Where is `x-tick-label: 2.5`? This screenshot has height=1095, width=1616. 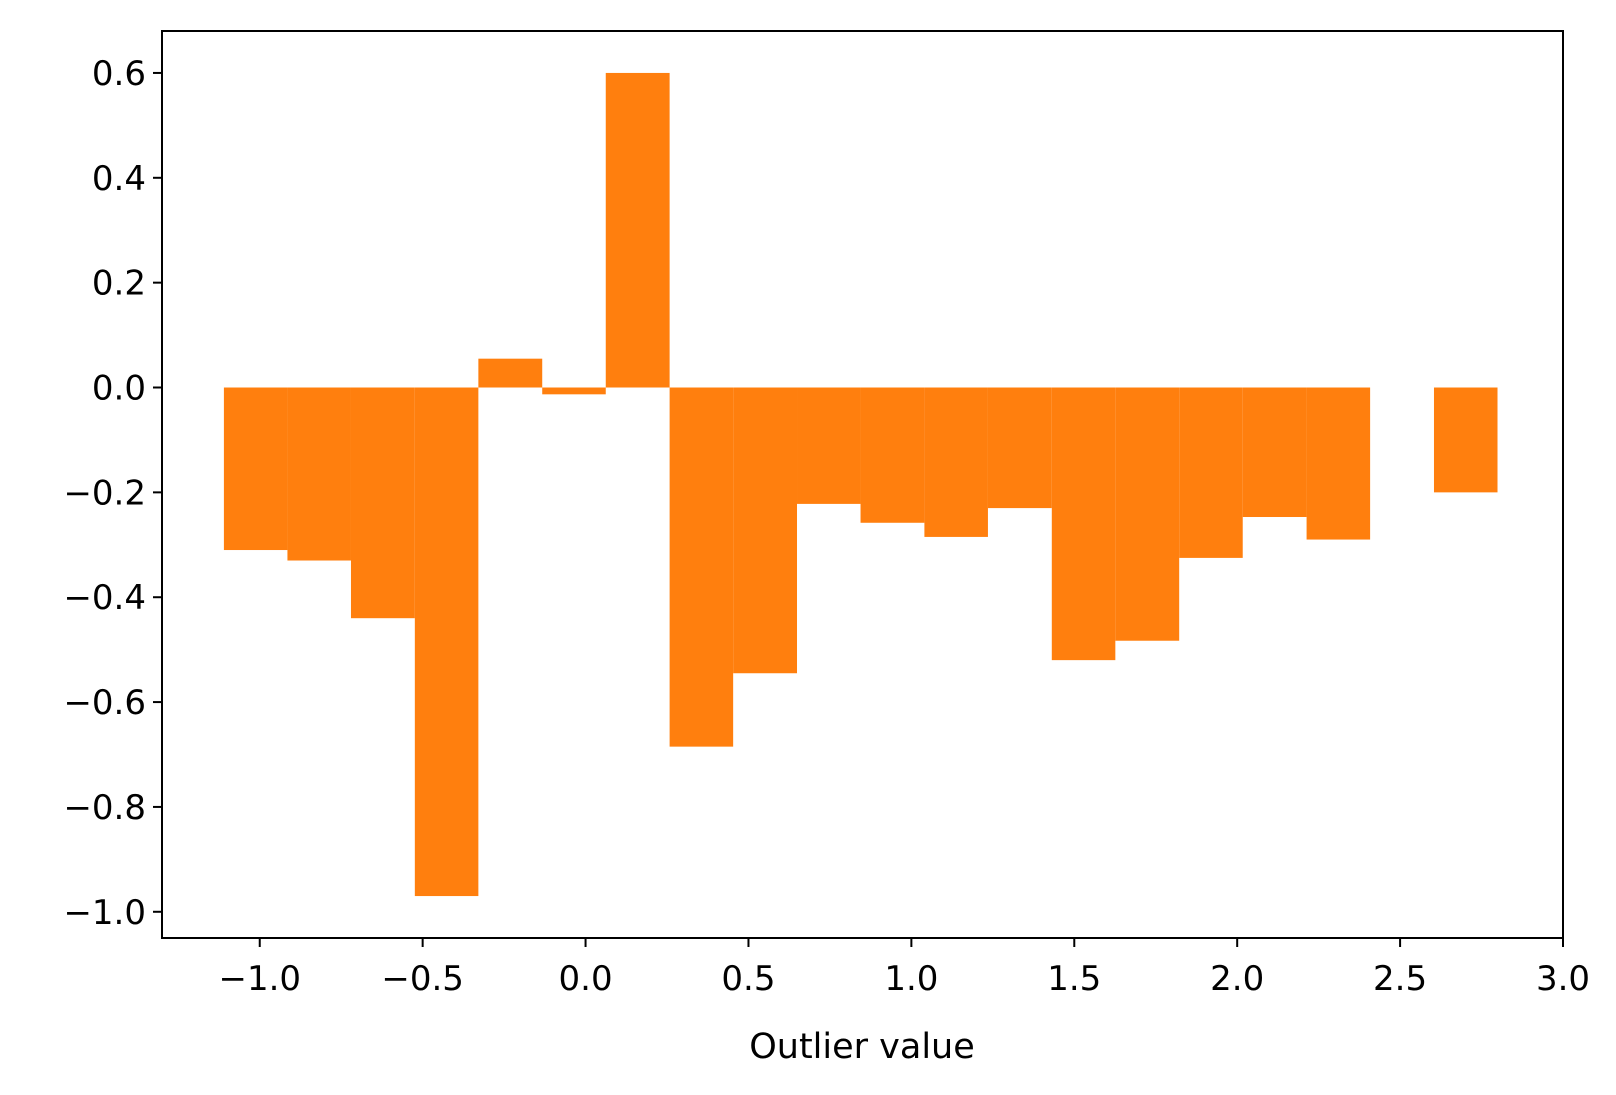
x-tick-label: 2.5 is located at coordinates (1400, 979).